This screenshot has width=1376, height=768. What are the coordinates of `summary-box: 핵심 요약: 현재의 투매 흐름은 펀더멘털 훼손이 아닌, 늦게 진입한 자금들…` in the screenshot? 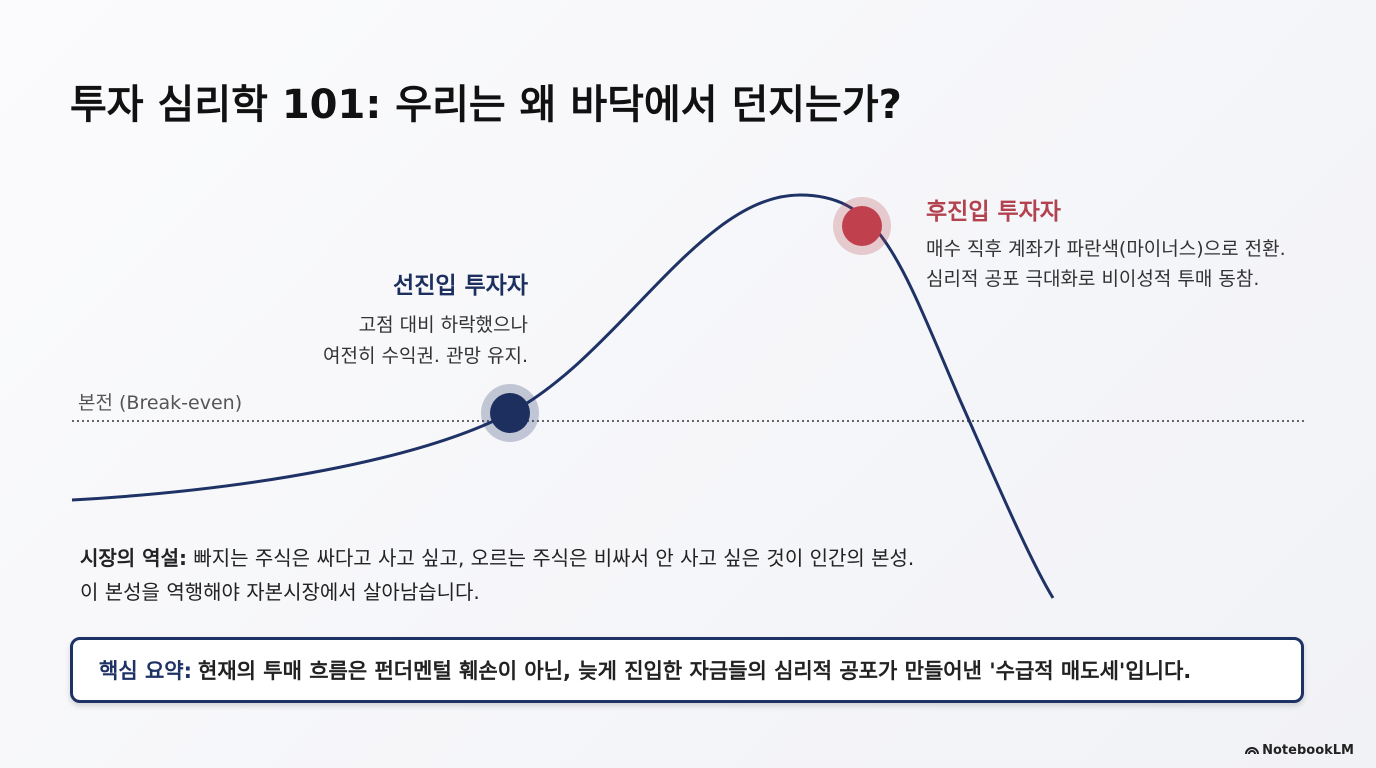 It's located at (687, 670).